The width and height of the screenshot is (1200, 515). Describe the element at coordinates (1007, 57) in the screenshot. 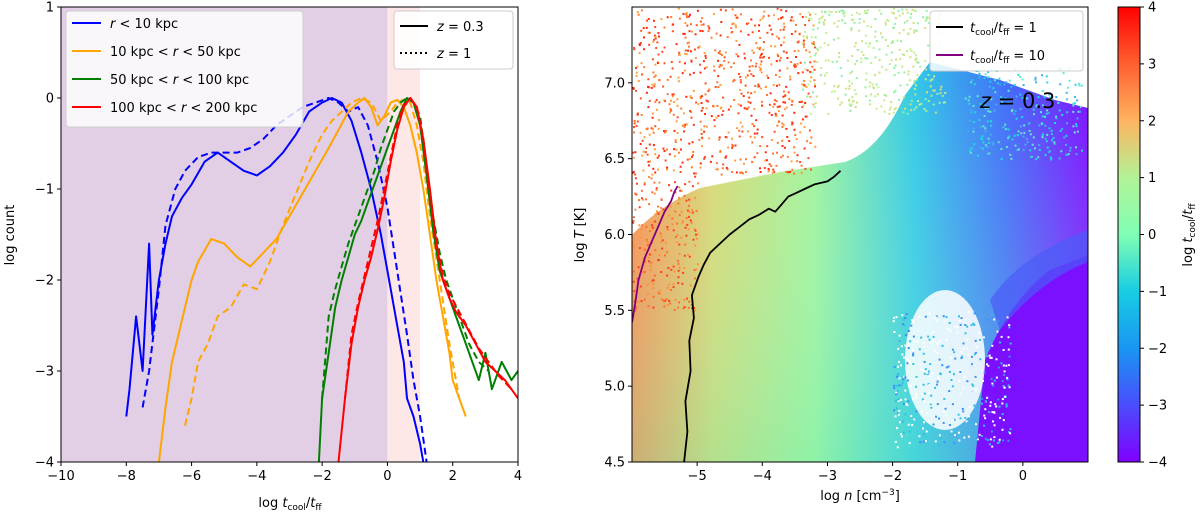

I see `legend-label-c2: tcool/tff = 10` at that location.